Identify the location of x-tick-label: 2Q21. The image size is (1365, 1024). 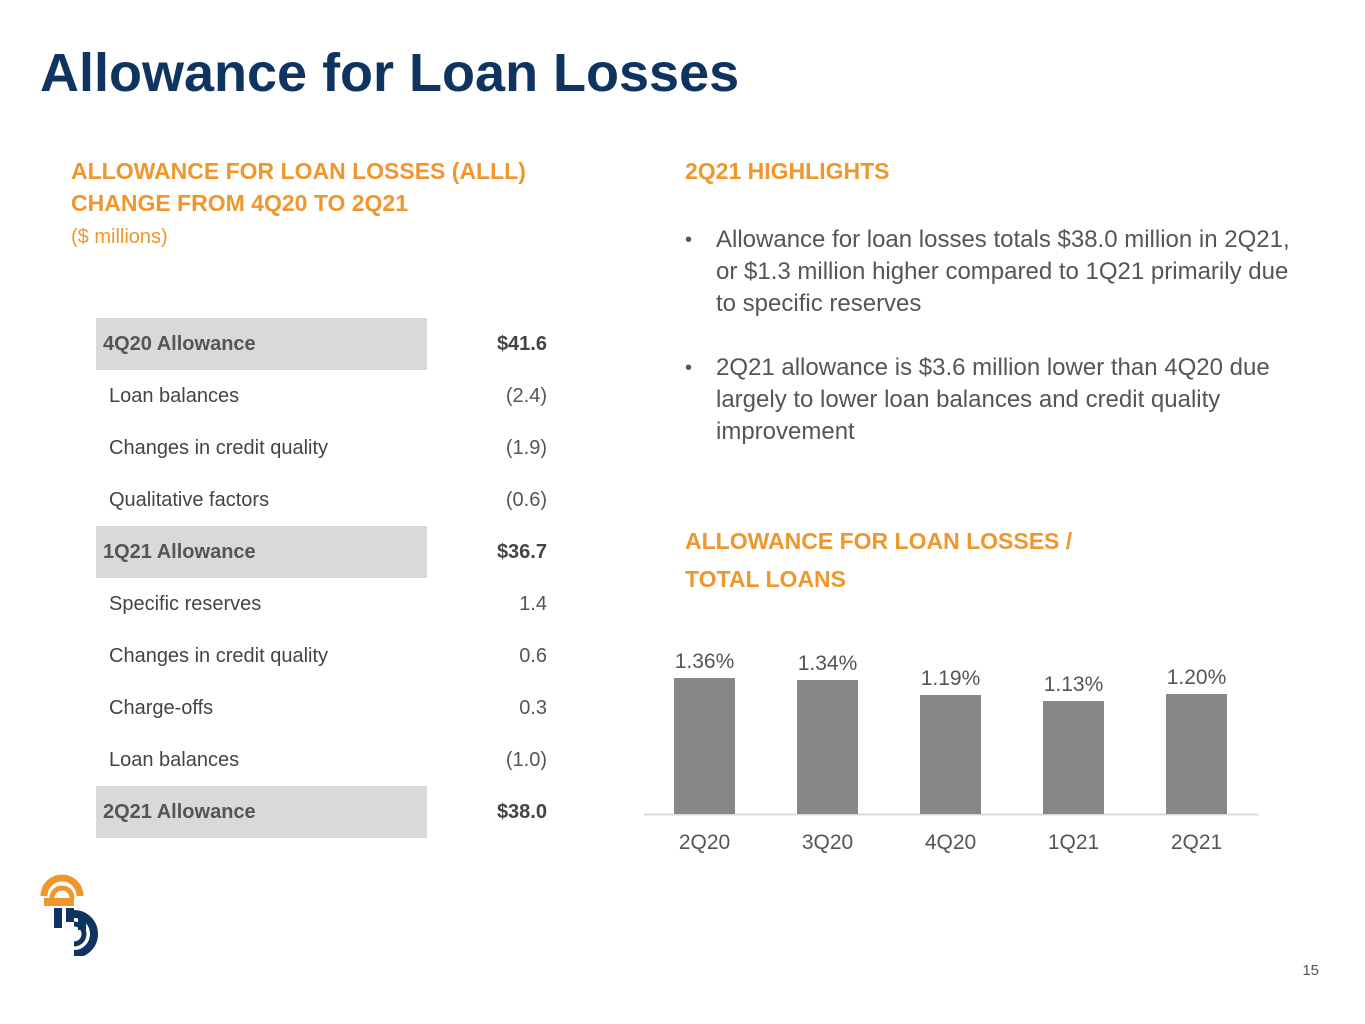
(1196, 842).